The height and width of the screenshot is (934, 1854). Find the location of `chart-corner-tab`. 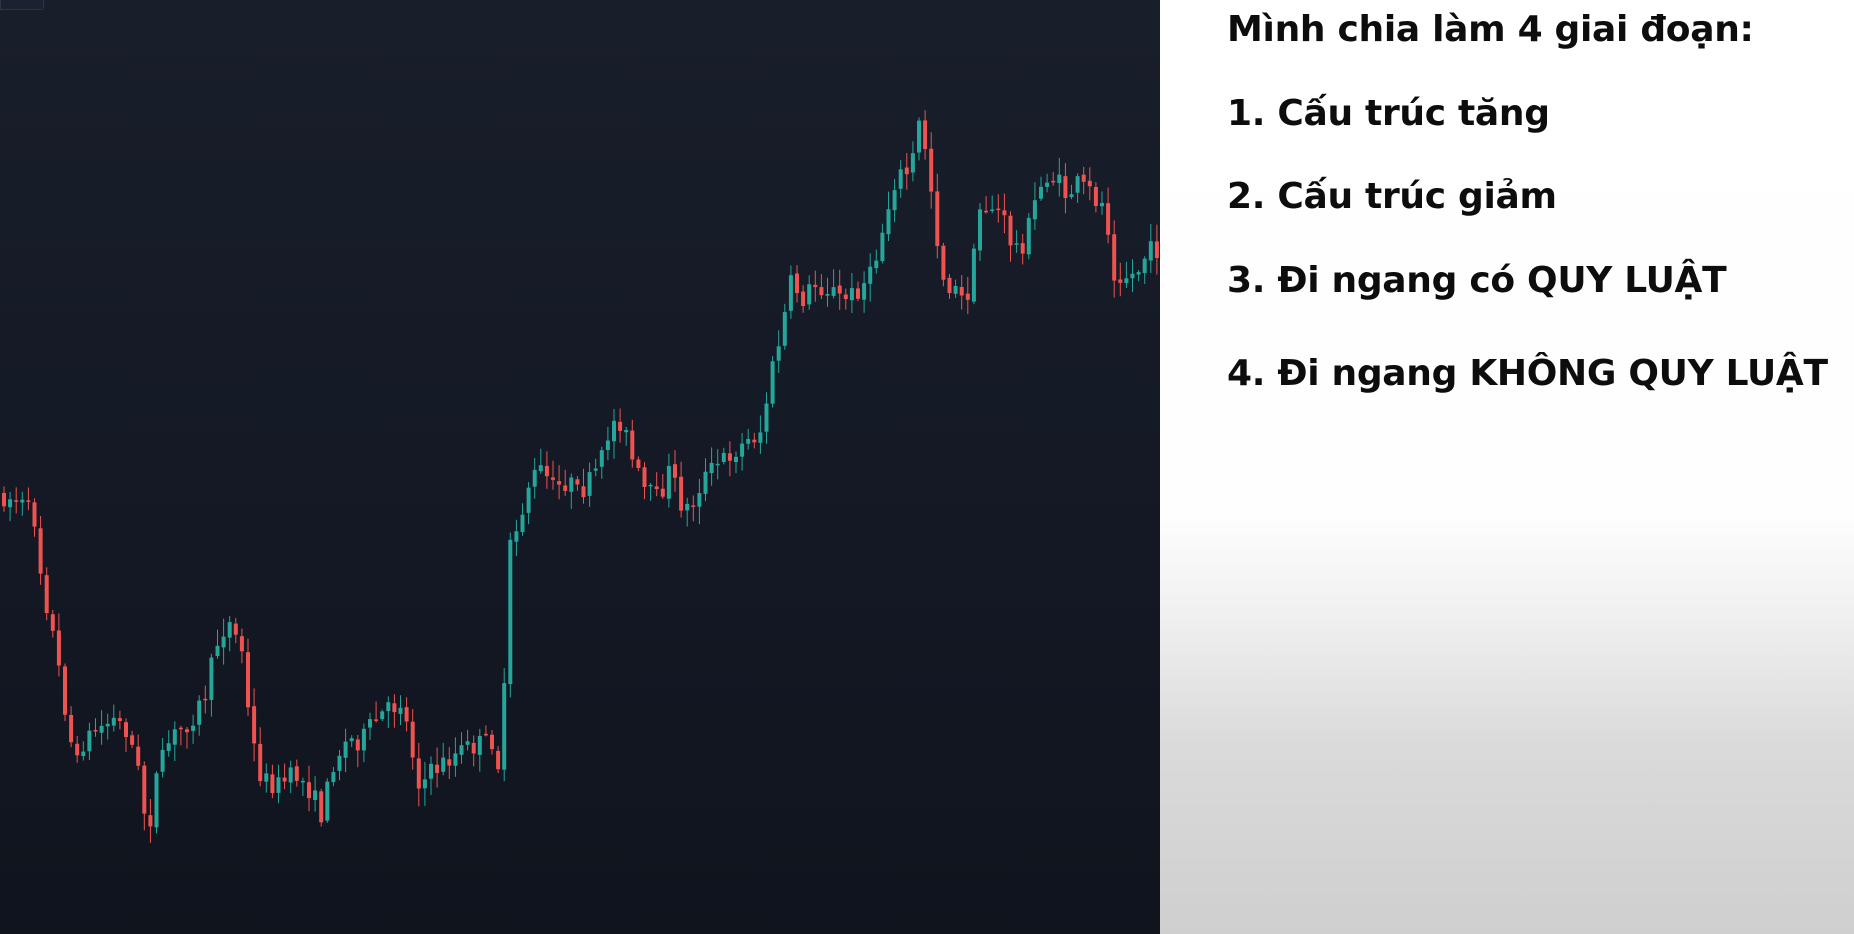

chart-corner-tab is located at coordinates (22, 5).